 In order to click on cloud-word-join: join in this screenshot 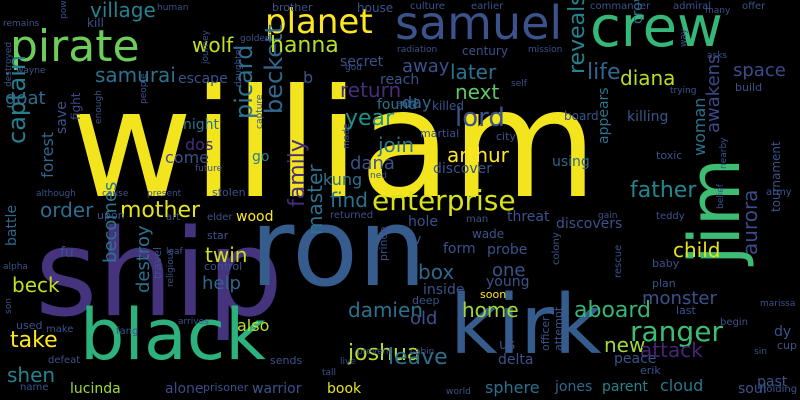, I will do `click(396, 145)`.